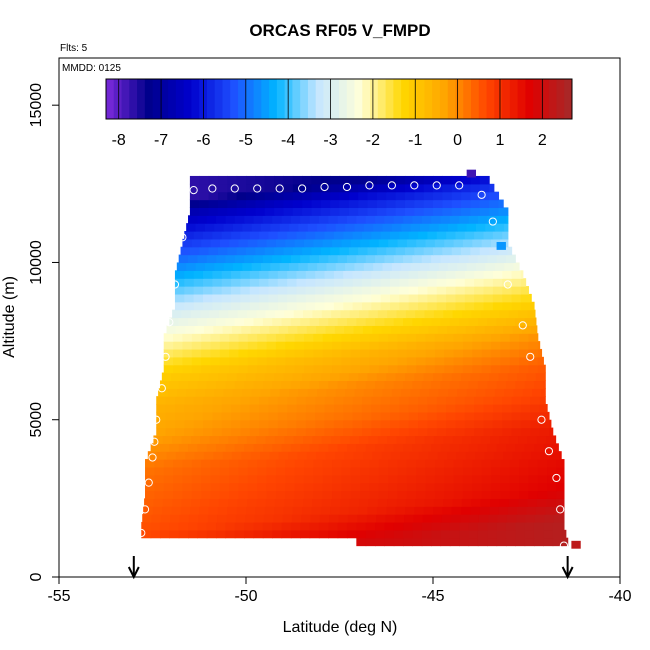 The image size is (650, 650). What do you see at coordinates (245, 596) in the screenshot?
I see `x-tick-label: -50` at bounding box center [245, 596].